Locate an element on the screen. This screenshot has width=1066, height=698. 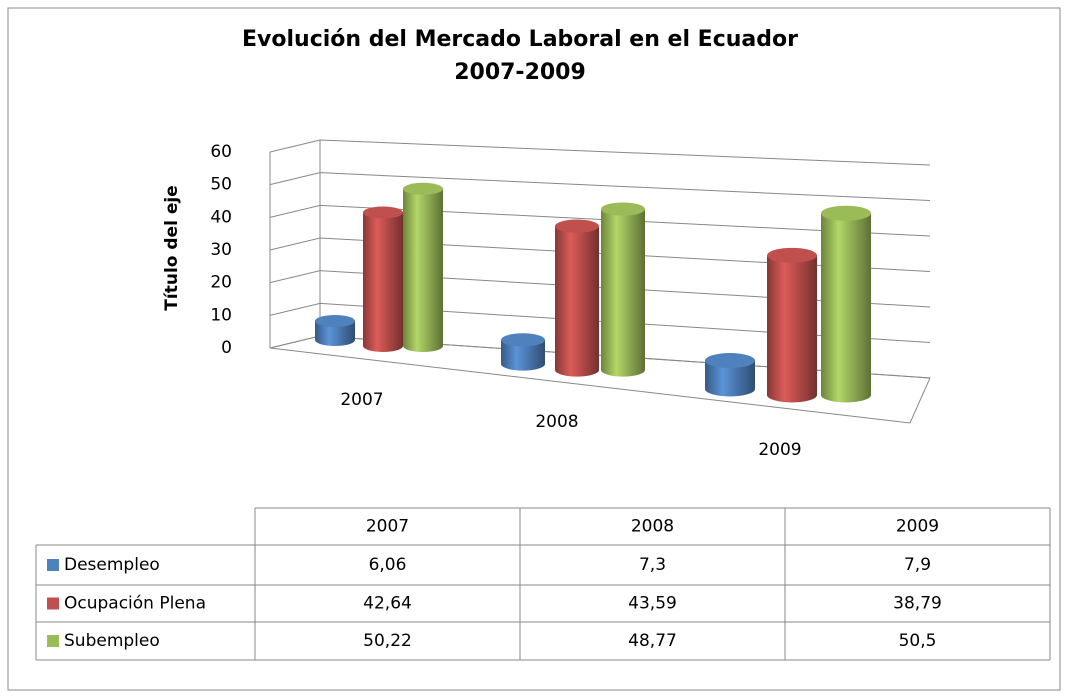
x-tick-label: 2009 is located at coordinates (779, 450).